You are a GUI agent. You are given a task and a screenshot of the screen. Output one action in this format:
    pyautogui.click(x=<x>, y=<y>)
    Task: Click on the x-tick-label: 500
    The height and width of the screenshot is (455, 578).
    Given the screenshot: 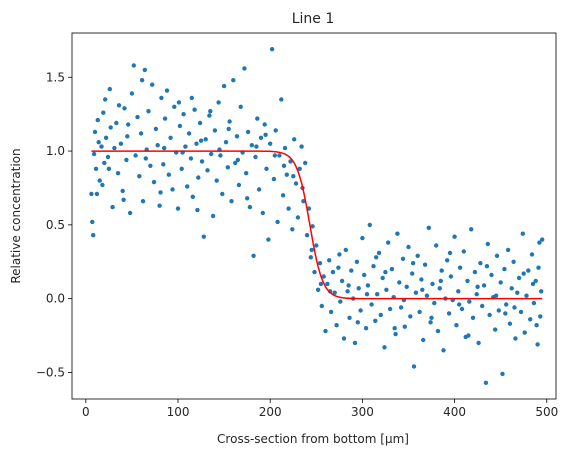 What is the action you would take?
    pyautogui.click(x=546, y=412)
    